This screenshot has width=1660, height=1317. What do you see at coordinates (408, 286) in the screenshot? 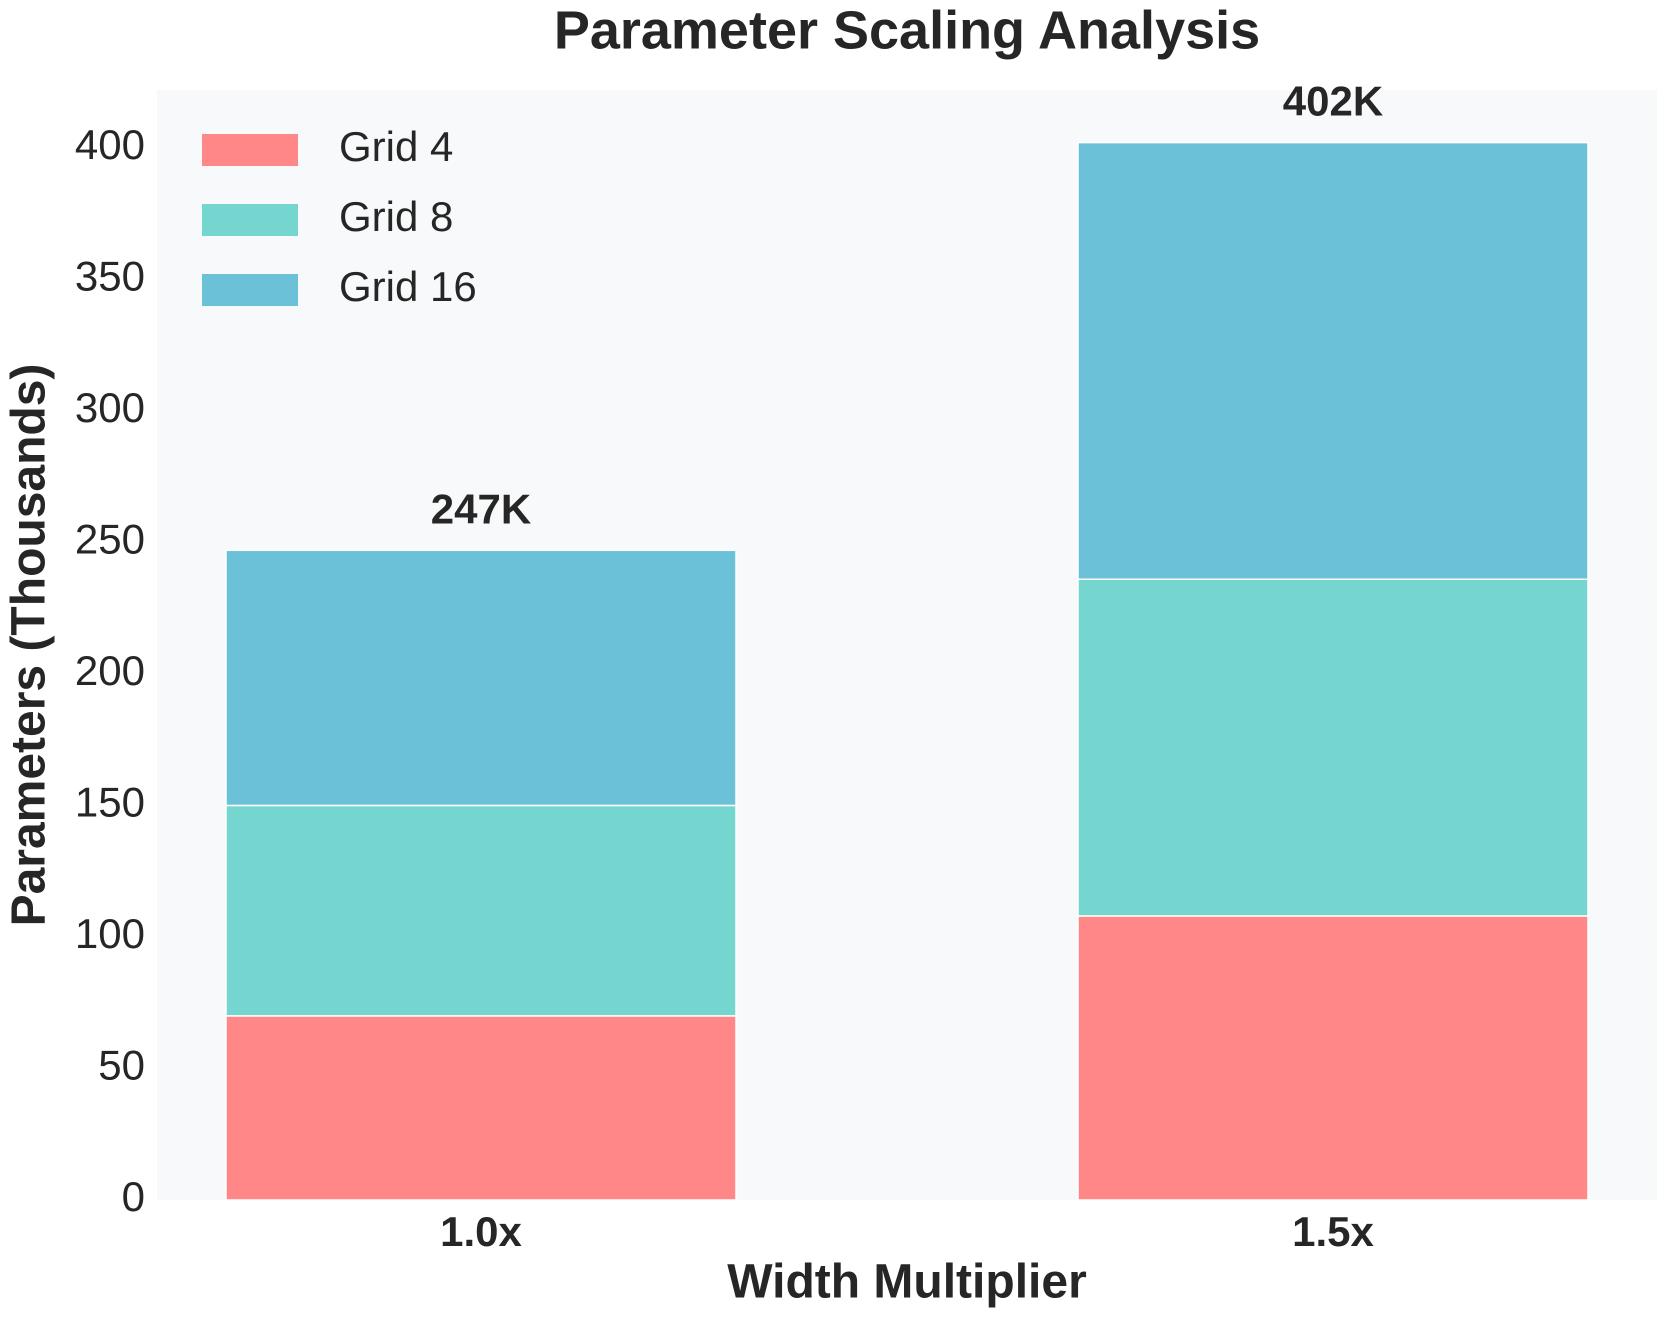
I see `legend-label: Grid 16` at bounding box center [408, 286].